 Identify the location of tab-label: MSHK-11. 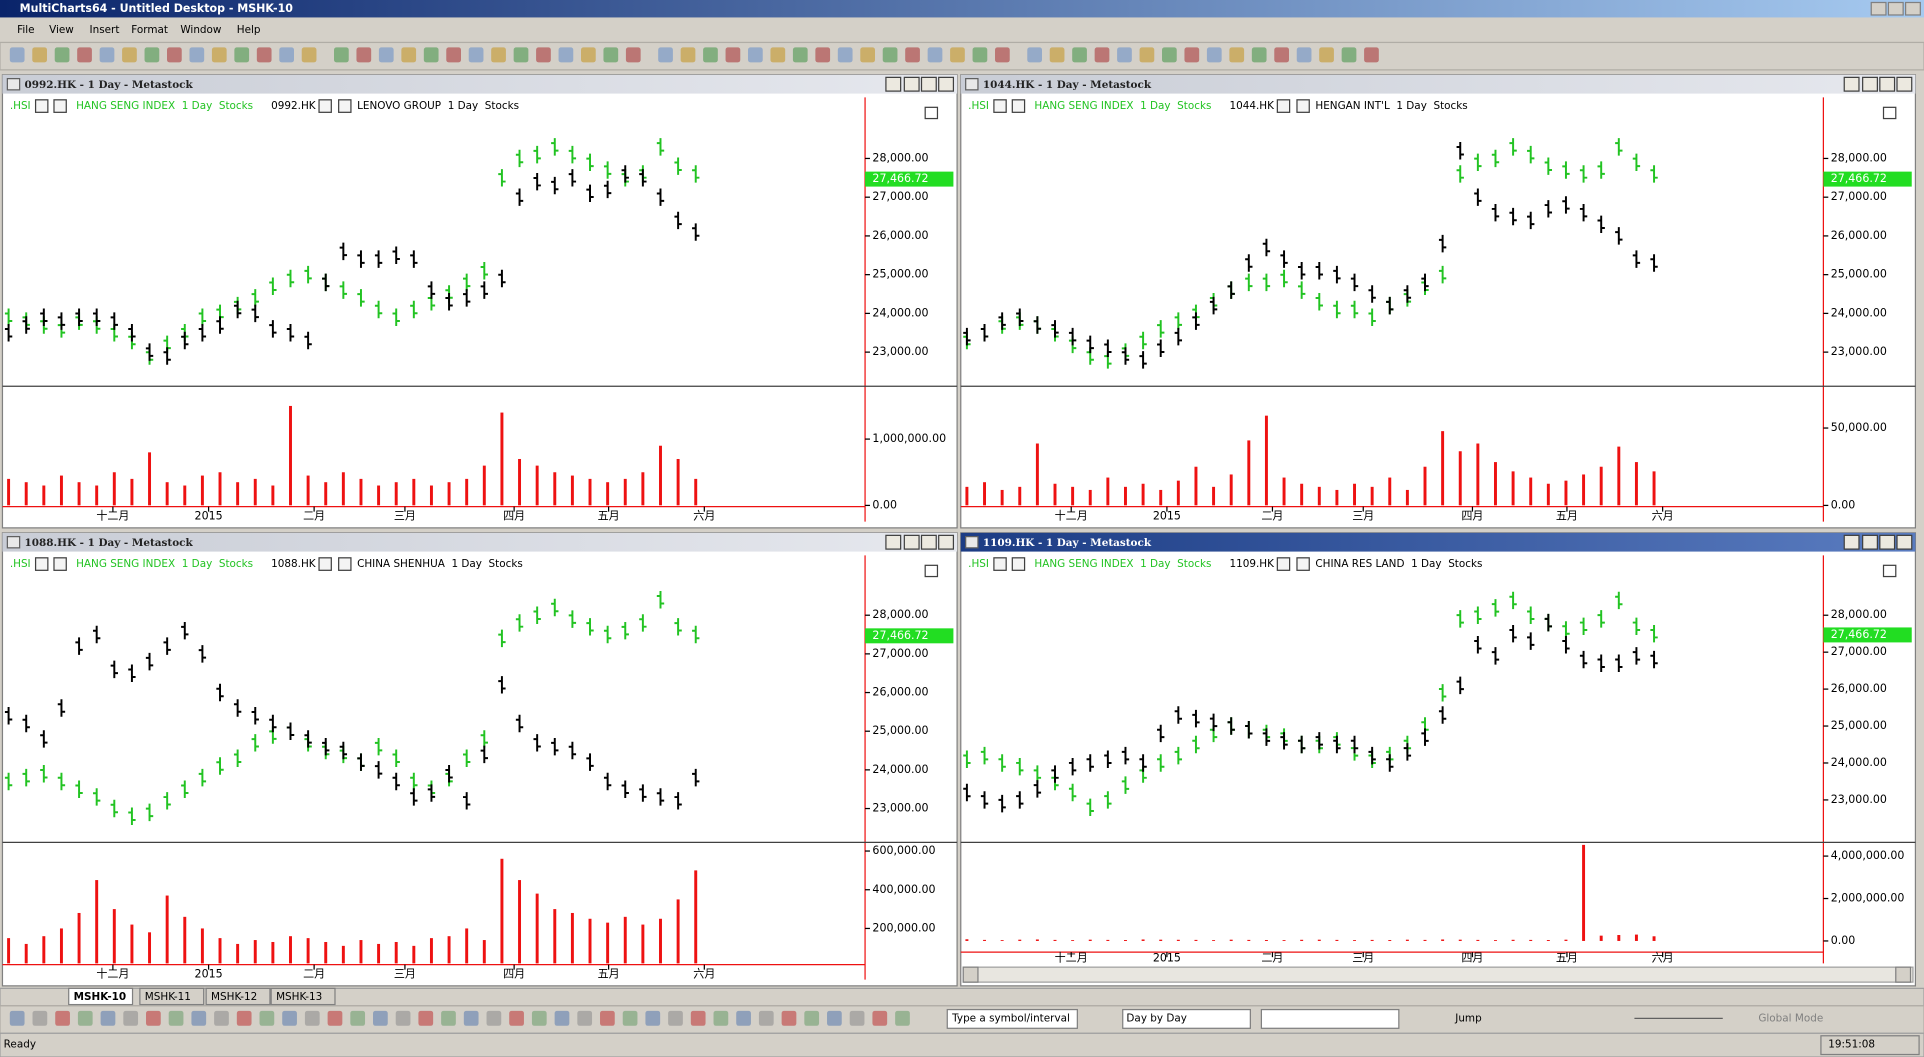
(168, 997).